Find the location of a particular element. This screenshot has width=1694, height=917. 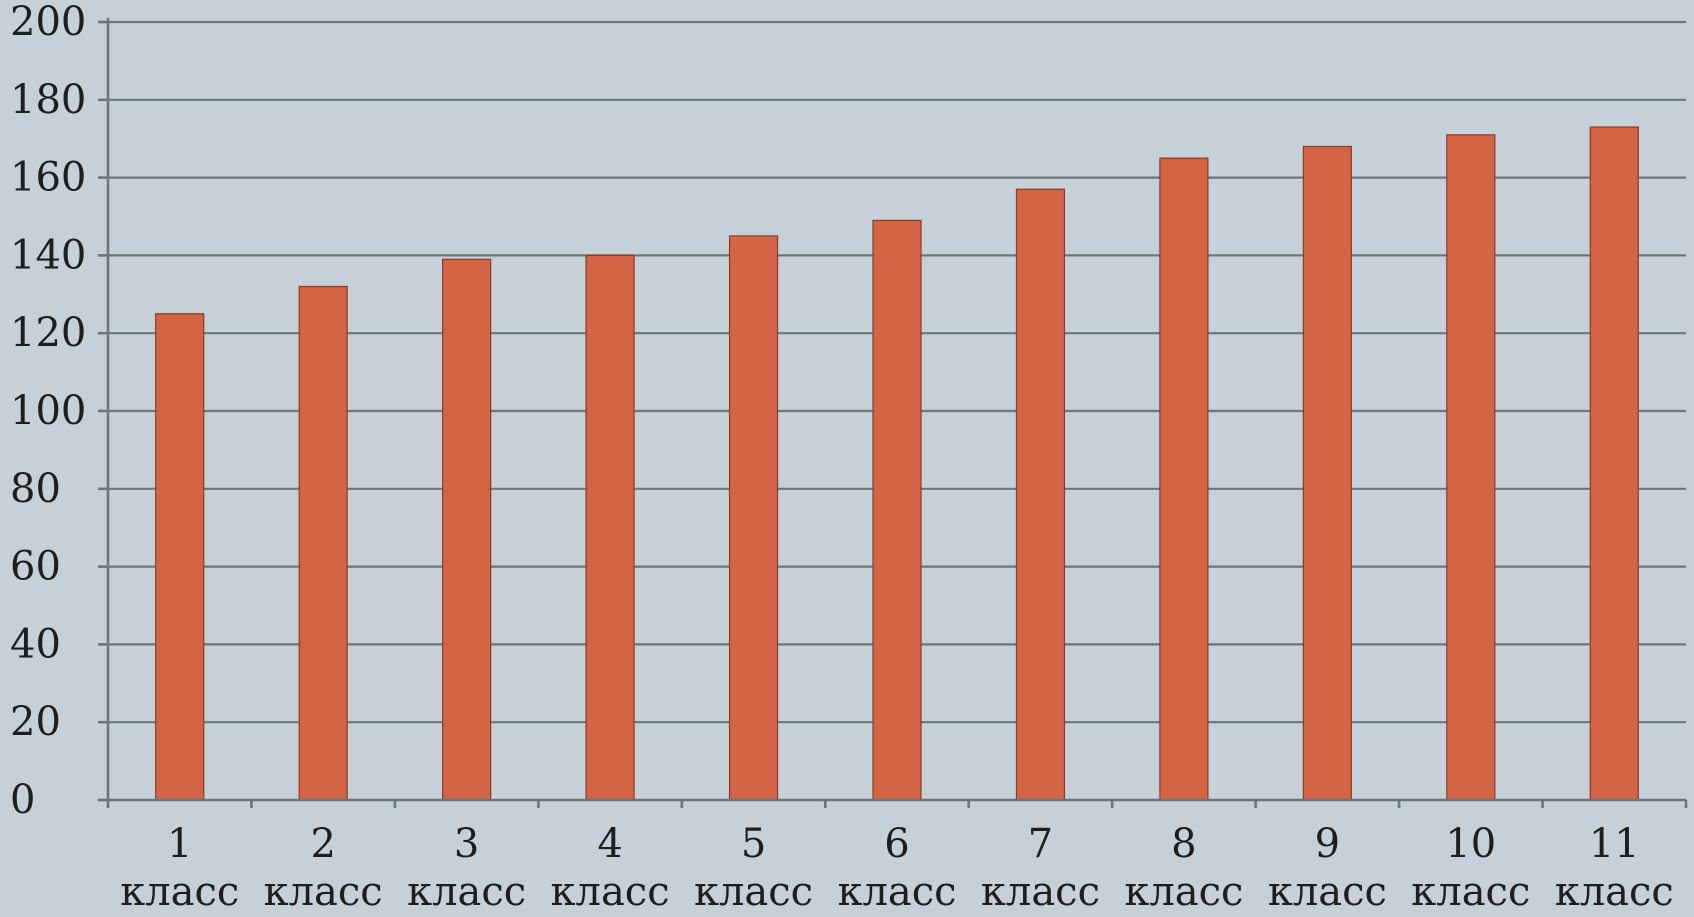

y-tick-label: 180 is located at coordinates (48, 100).